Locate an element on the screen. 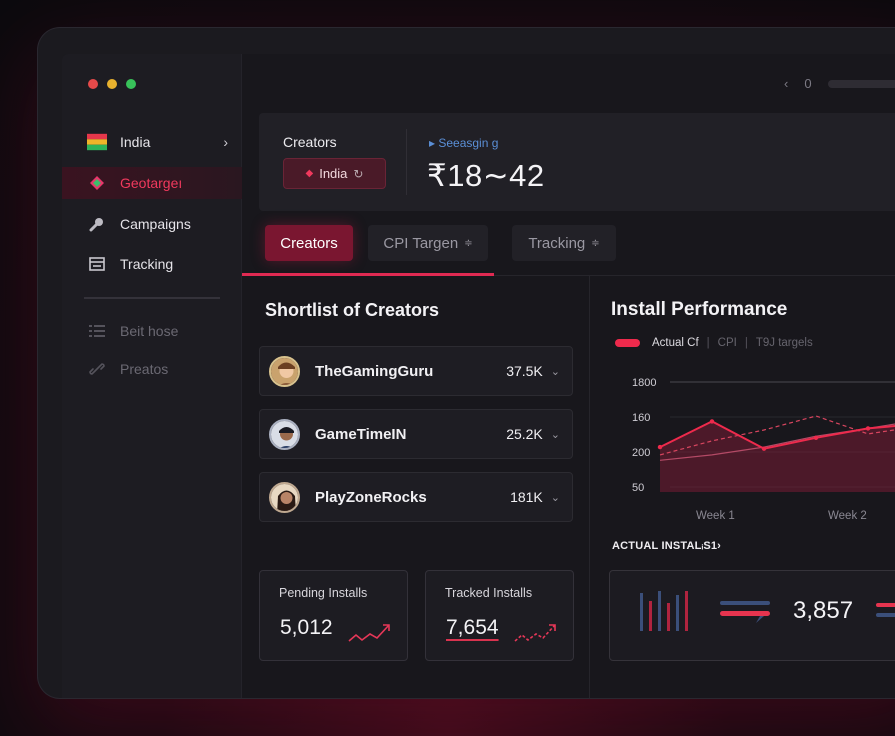  sidebar-item-geotarget: Geotargeı is located at coordinates (152, 183).